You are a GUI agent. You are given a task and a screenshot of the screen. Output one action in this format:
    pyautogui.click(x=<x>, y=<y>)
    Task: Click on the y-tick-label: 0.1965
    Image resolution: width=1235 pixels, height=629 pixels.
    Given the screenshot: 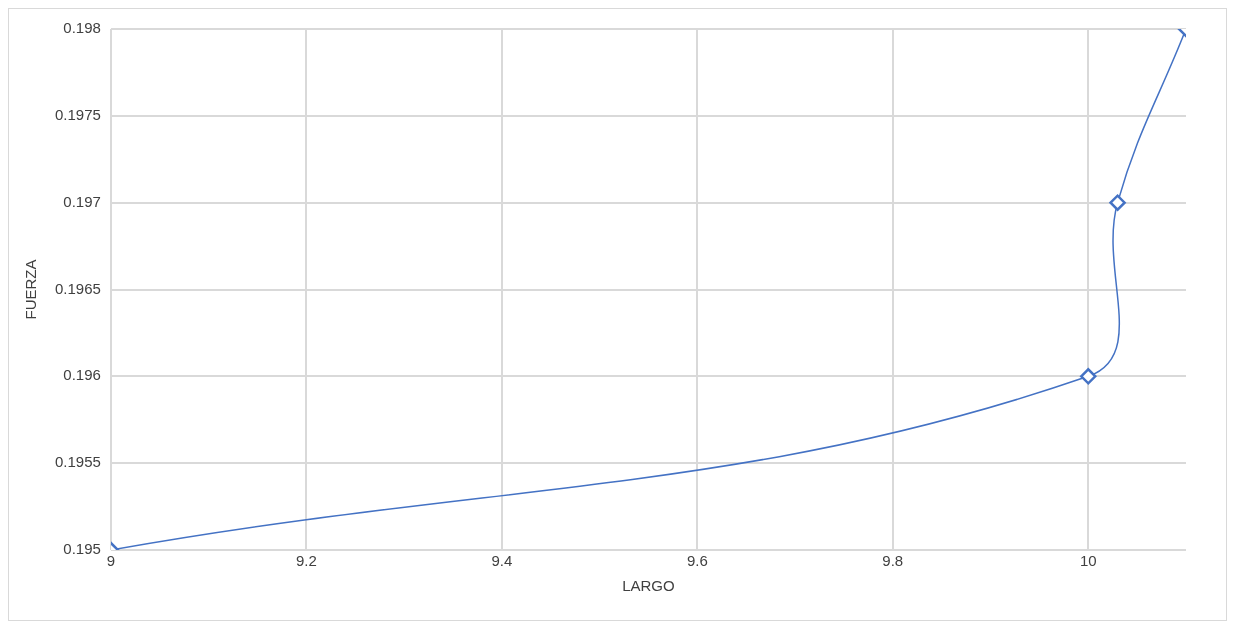 What is the action you would take?
    pyautogui.click(x=77, y=288)
    